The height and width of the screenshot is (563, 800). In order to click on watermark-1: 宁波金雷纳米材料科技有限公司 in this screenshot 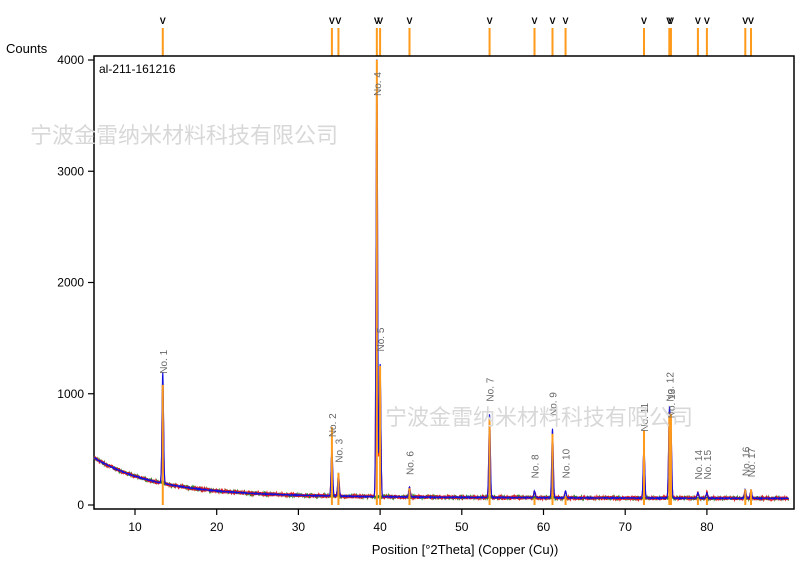, I will do `click(184, 136)`.